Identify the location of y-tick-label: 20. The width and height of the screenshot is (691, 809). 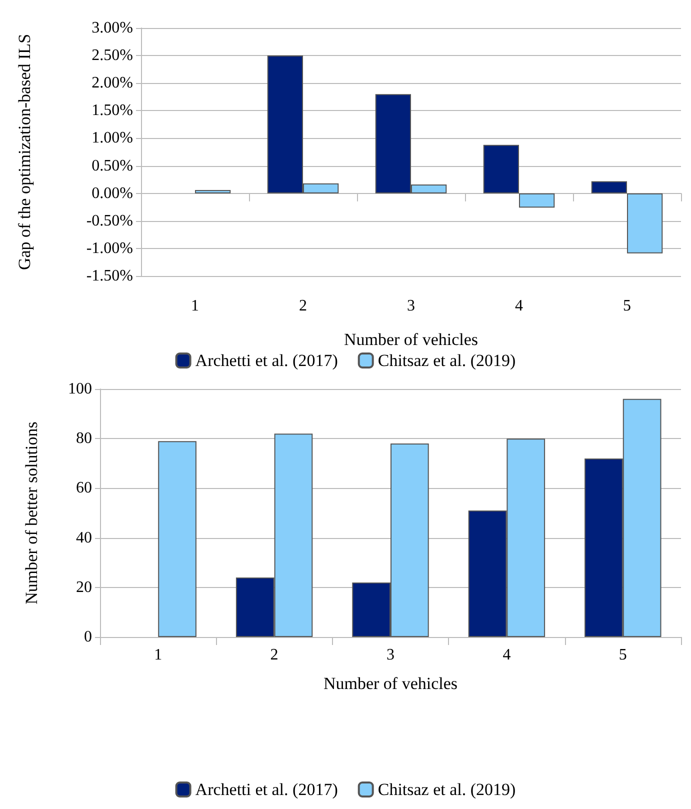
(84, 587).